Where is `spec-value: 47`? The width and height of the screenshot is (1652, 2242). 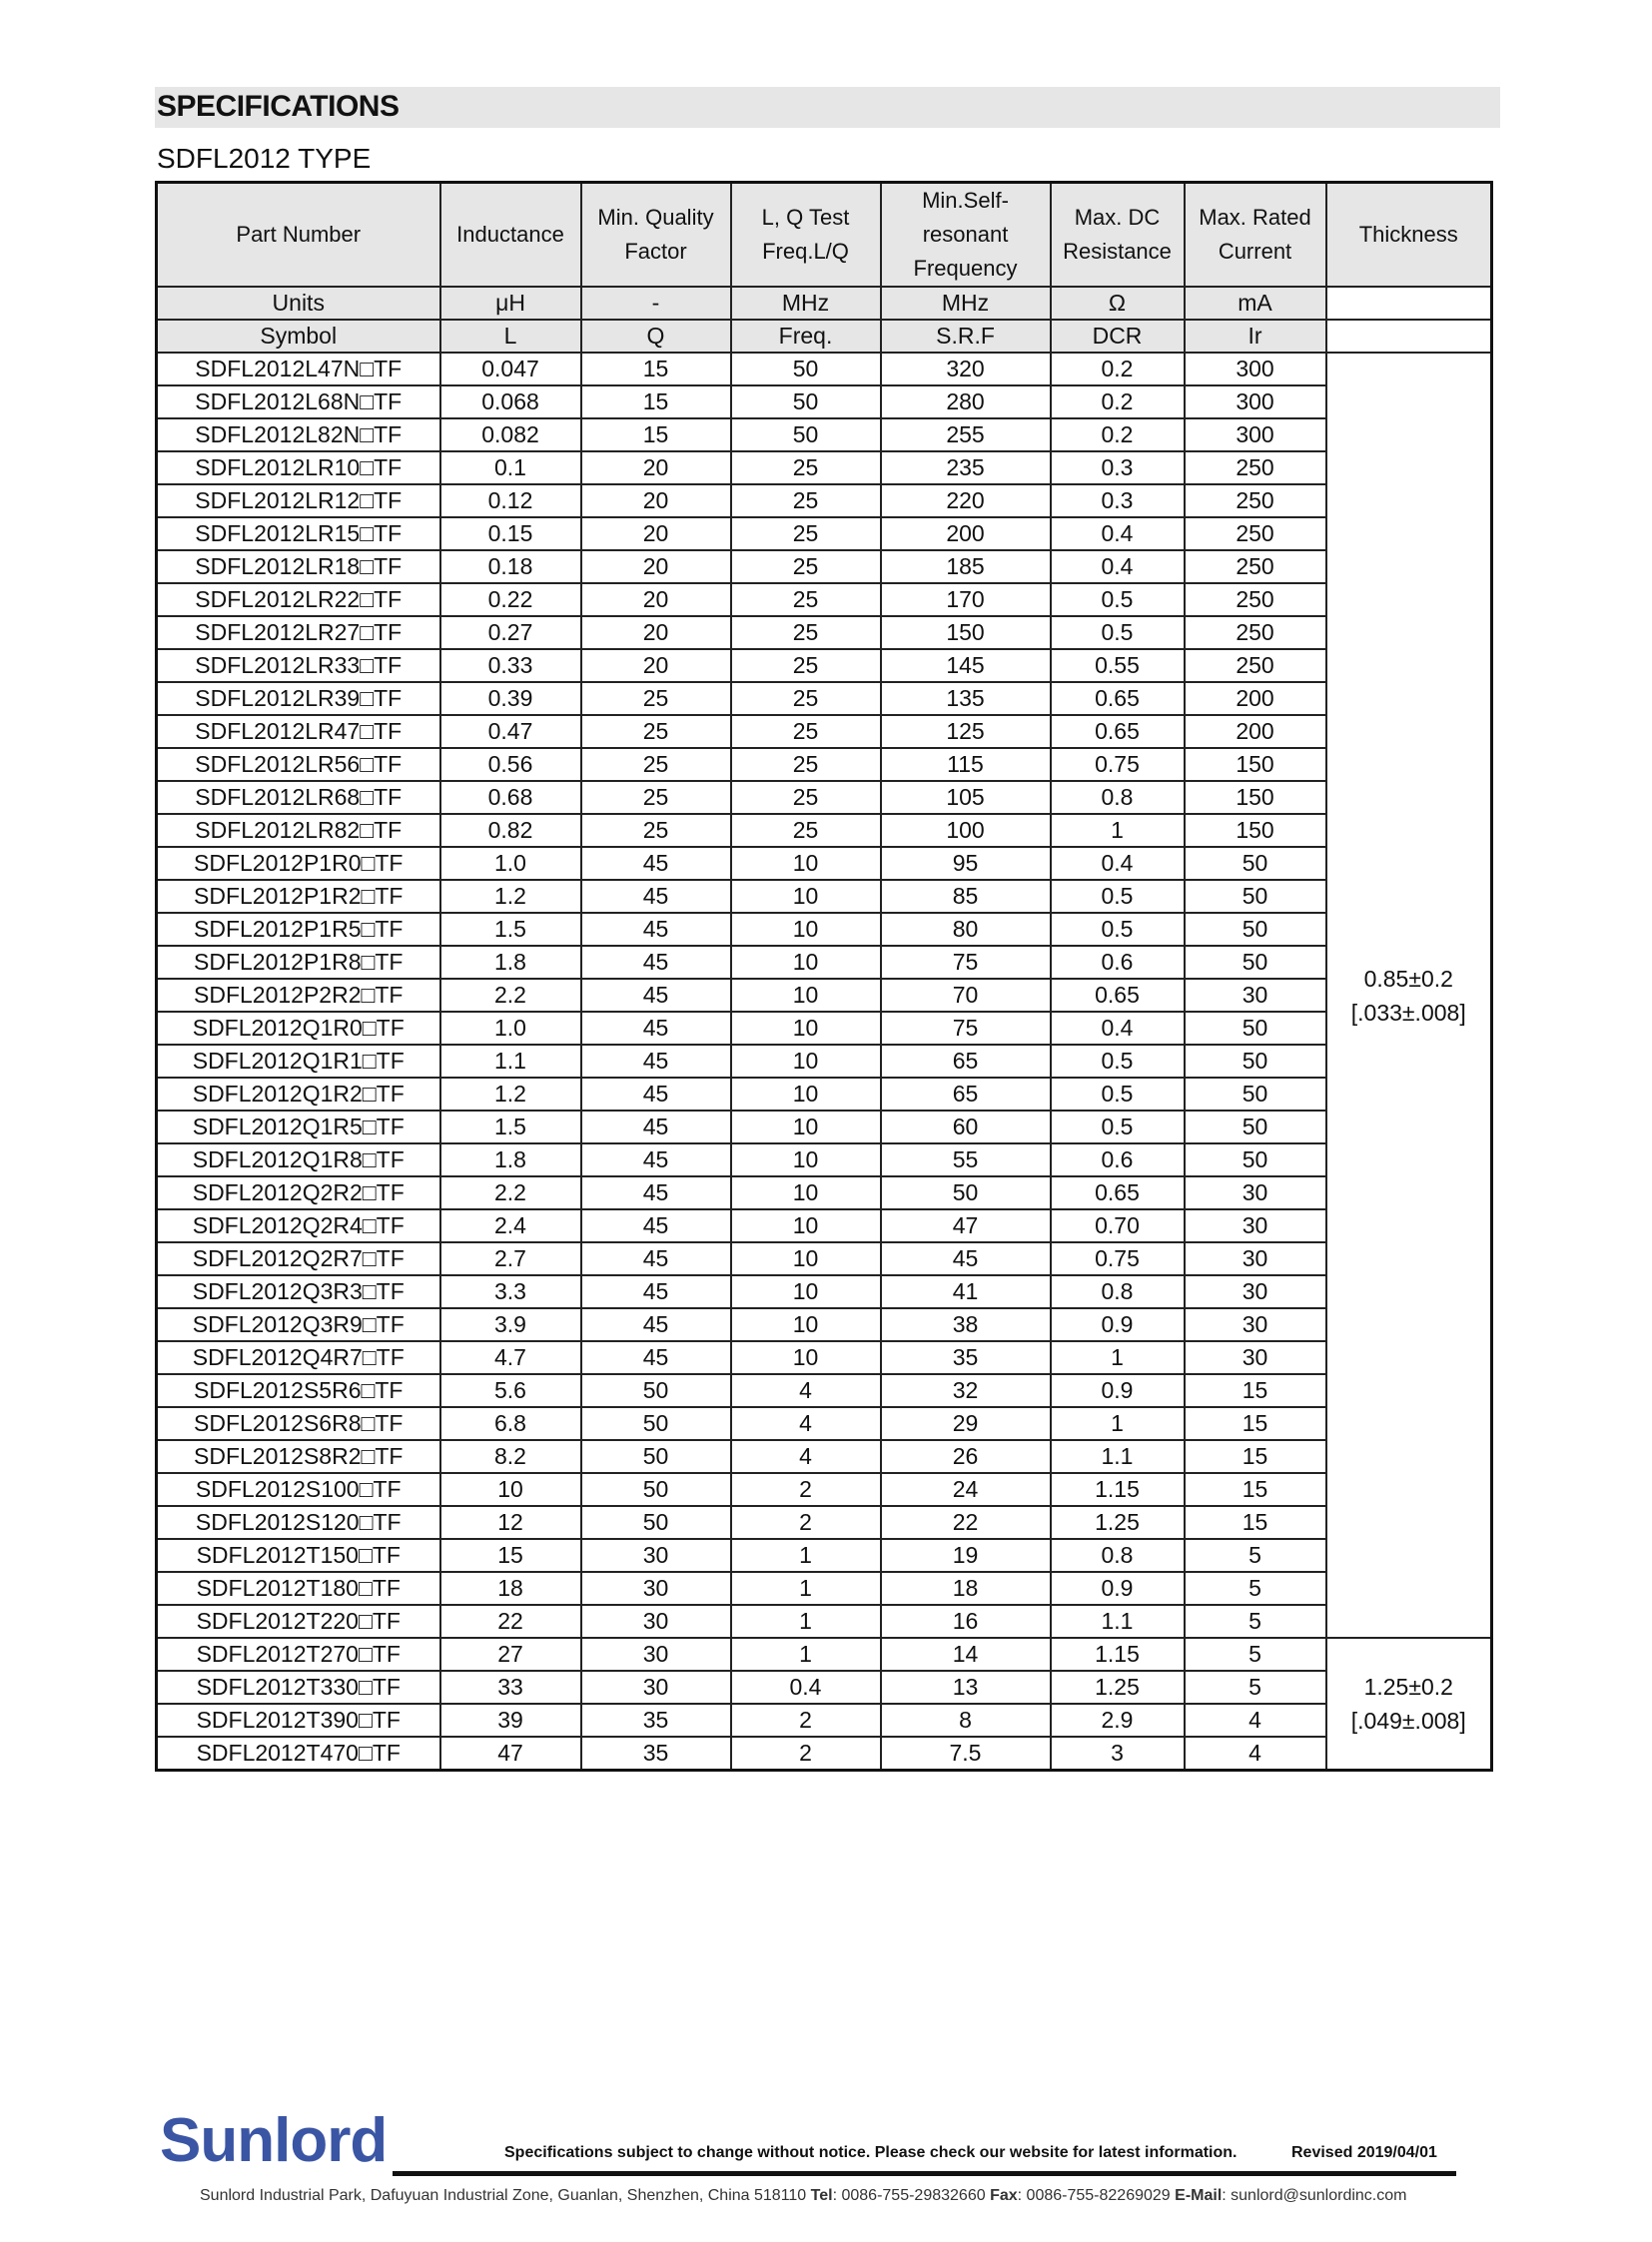 spec-value: 47 is located at coordinates (510, 1754).